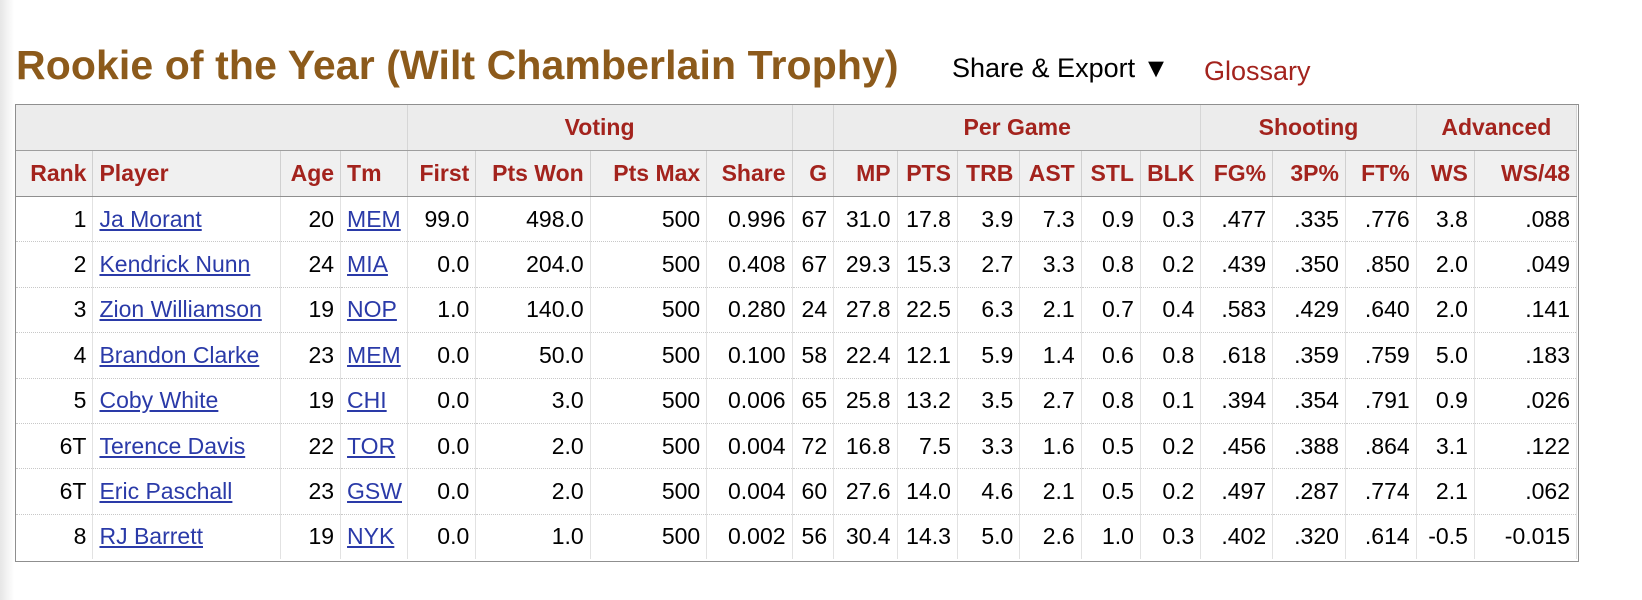 The width and height of the screenshot is (1642, 600). I want to click on team-link: NOP, so click(372, 309).